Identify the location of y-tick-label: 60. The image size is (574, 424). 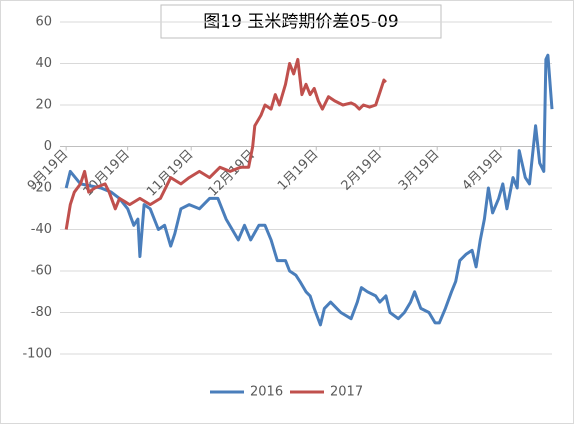
(43, 22).